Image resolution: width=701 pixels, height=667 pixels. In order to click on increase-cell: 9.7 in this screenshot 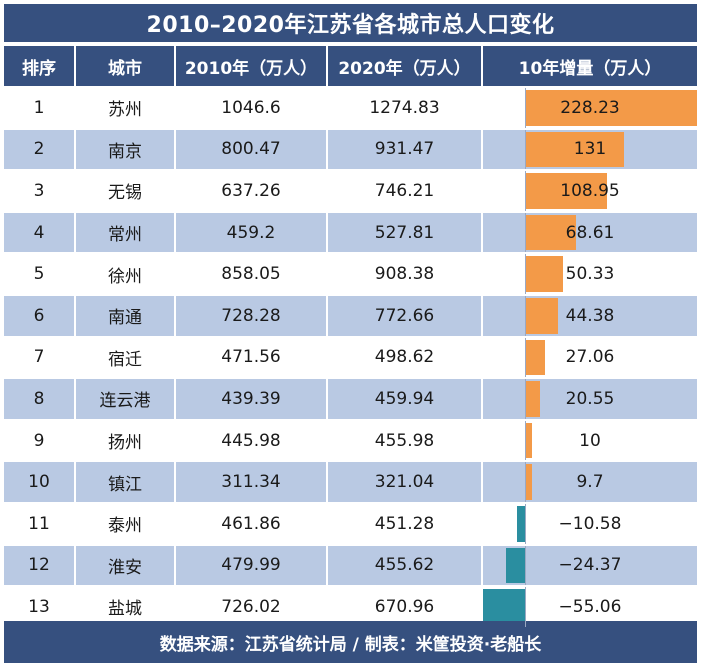, I will do `click(590, 483)`.